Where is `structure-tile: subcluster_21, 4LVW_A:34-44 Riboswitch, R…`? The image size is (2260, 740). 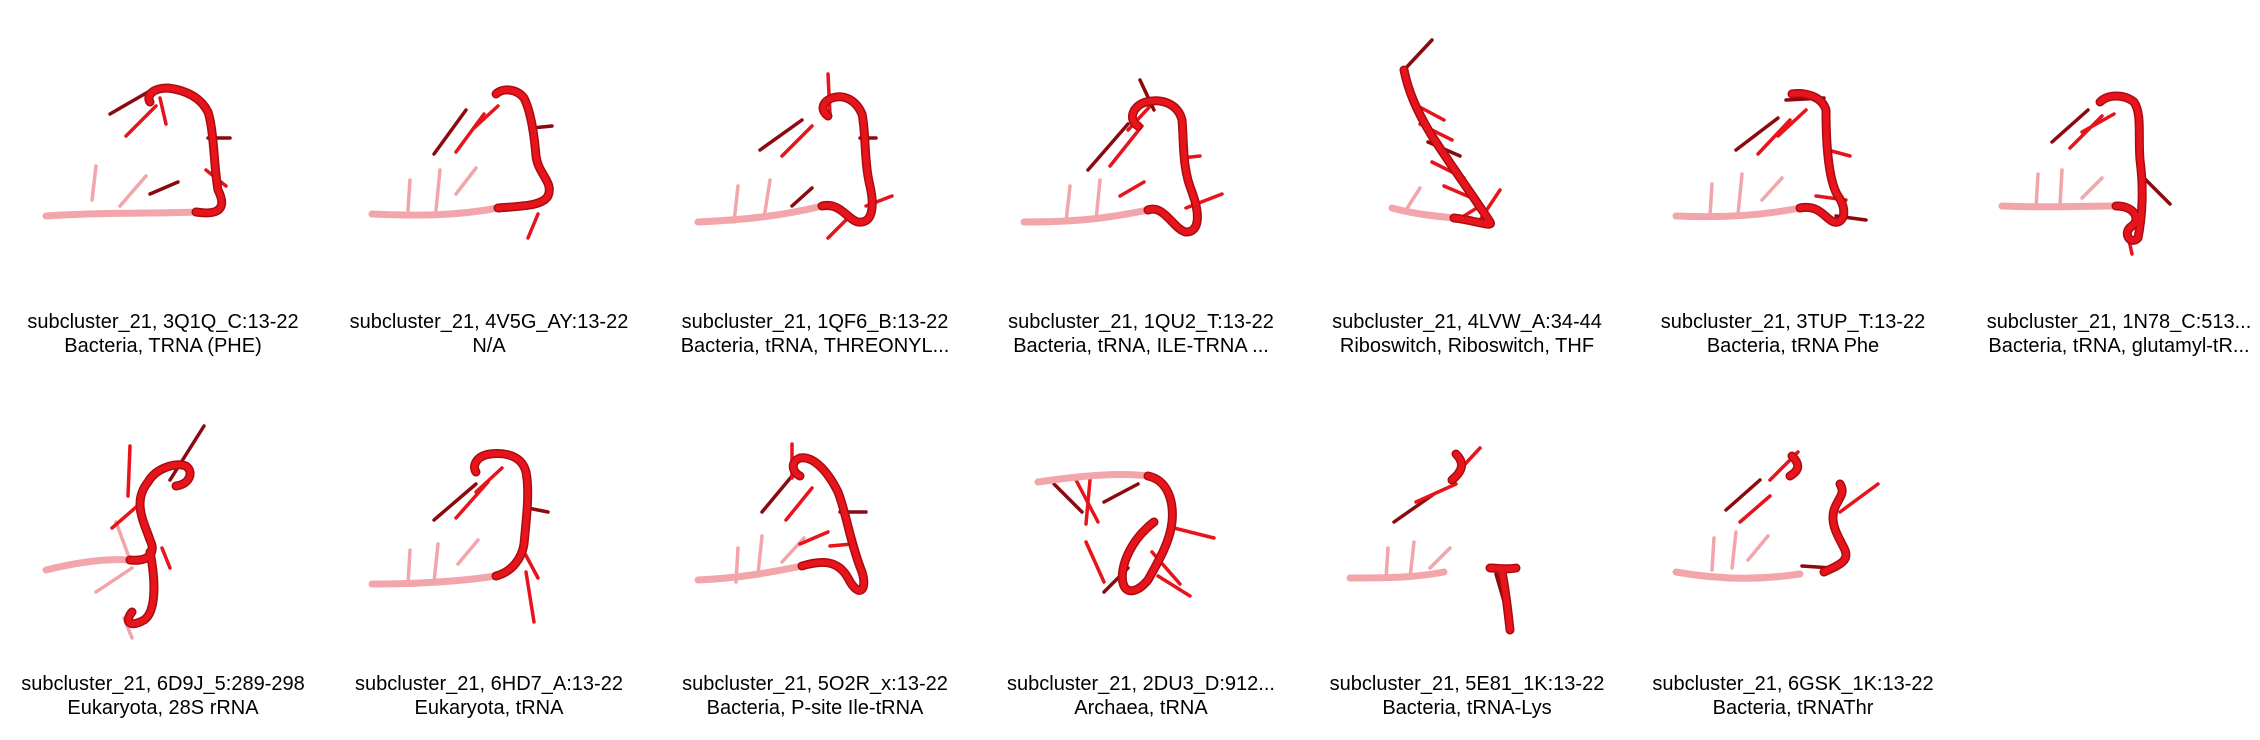 structure-tile: subcluster_21, 4LVW_A:34-44 Riboswitch, R… is located at coordinates (1467, 190).